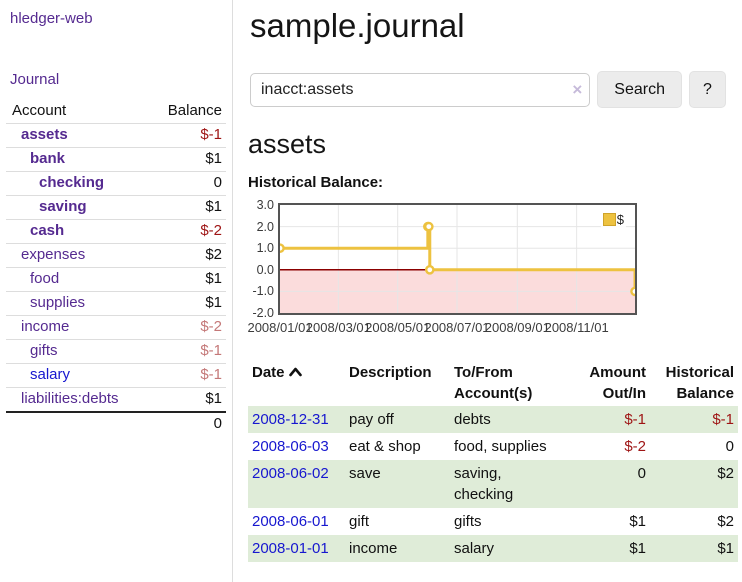  I want to click on account-balance: $2, so click(213, 254).